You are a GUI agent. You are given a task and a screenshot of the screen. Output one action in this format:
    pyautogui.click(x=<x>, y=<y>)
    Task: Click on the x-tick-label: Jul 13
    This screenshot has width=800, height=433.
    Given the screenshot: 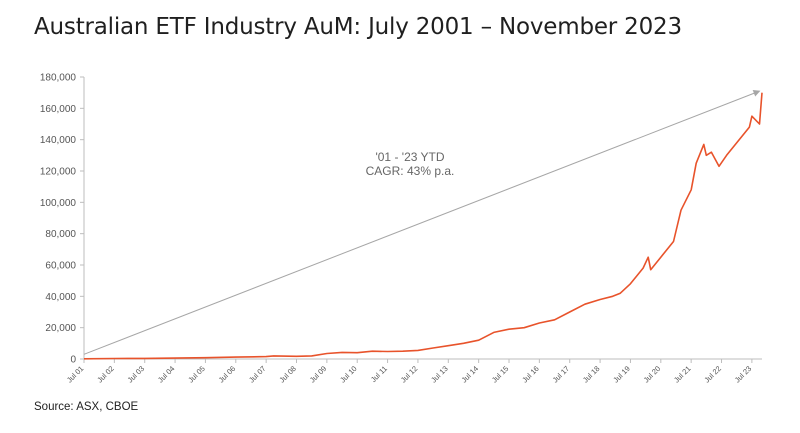 What is the action you would take?
    pyautogui.click(x=439, y=374)
    